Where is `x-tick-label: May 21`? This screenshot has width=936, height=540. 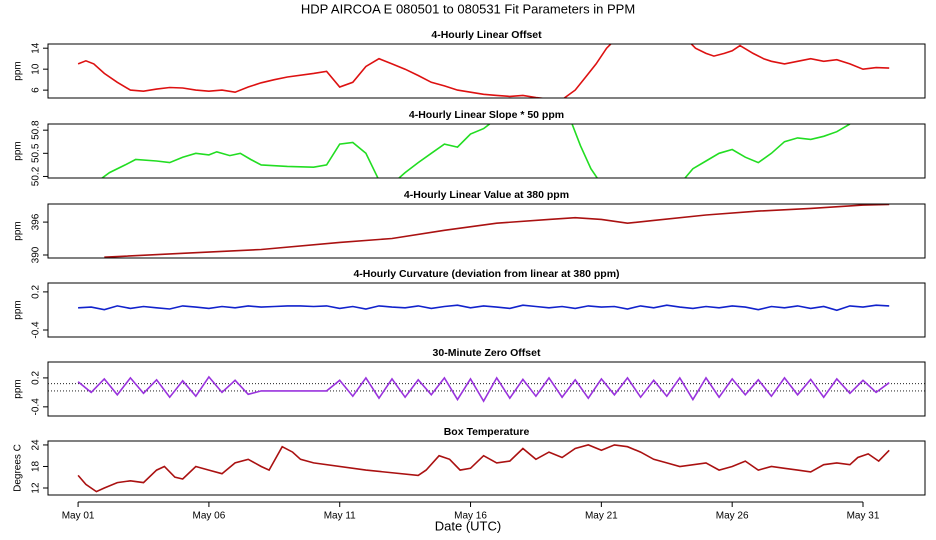
x-tick-label: May 21 is located at coordinates (601, 516).